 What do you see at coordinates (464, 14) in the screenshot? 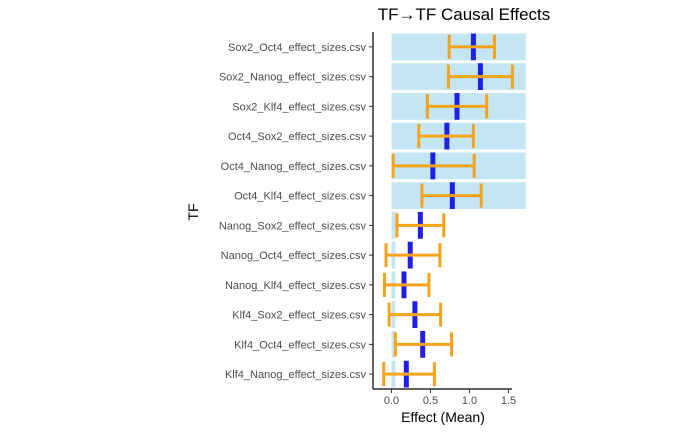
I see `chart-title: TF→TF Causal Effects` at bounding box center [464, 14].